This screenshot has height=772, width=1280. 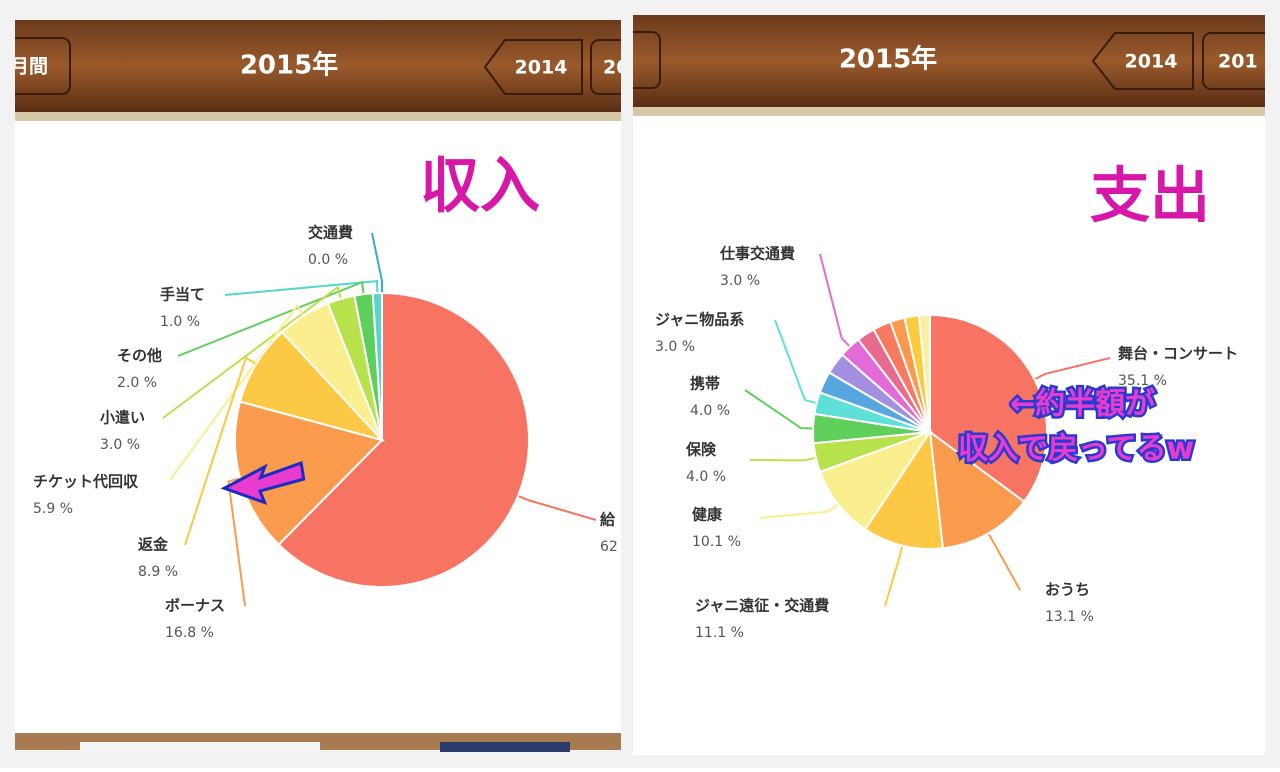 What do you see at coordinates (1150, 197) in the screenshot?
I see `handwritten-label: 支出` at bounding box center [1150, 197].